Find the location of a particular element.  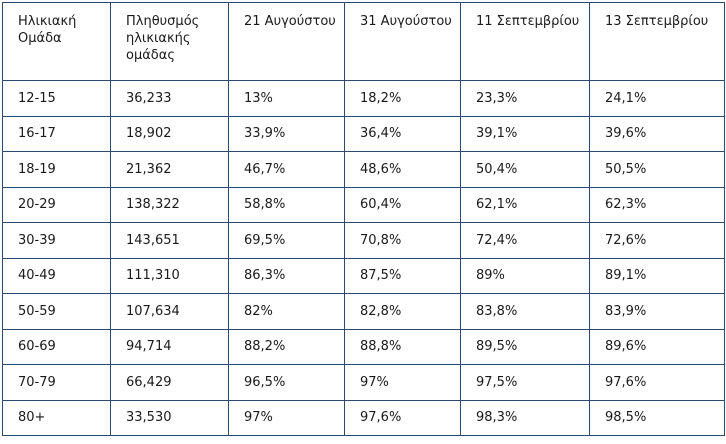

date-3-cell: 97,5% is located at coordinates (525, 382).